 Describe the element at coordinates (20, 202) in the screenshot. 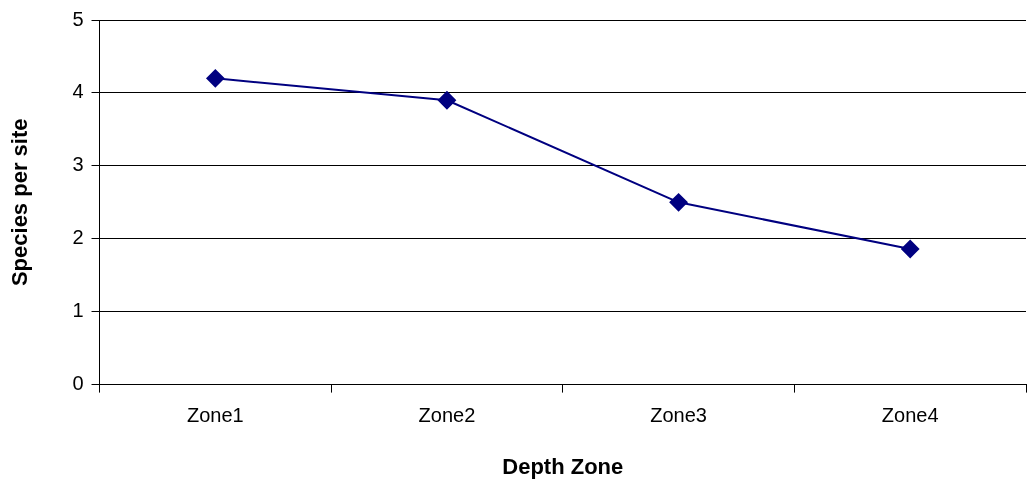

I see `y-axis-title: Species per site` at that location.